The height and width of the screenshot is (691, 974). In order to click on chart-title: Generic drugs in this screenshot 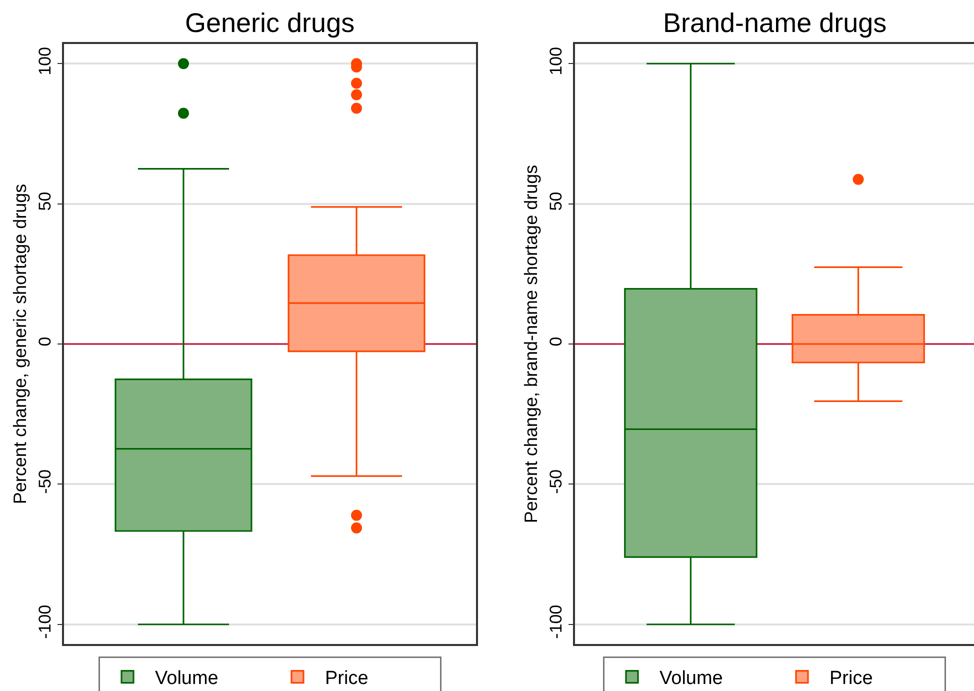, I will do `click(270, 23)`.